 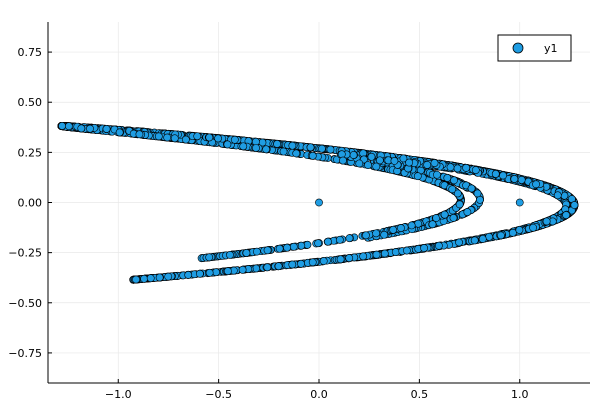 I want to click on legend-box, so click(x=534, y=48).